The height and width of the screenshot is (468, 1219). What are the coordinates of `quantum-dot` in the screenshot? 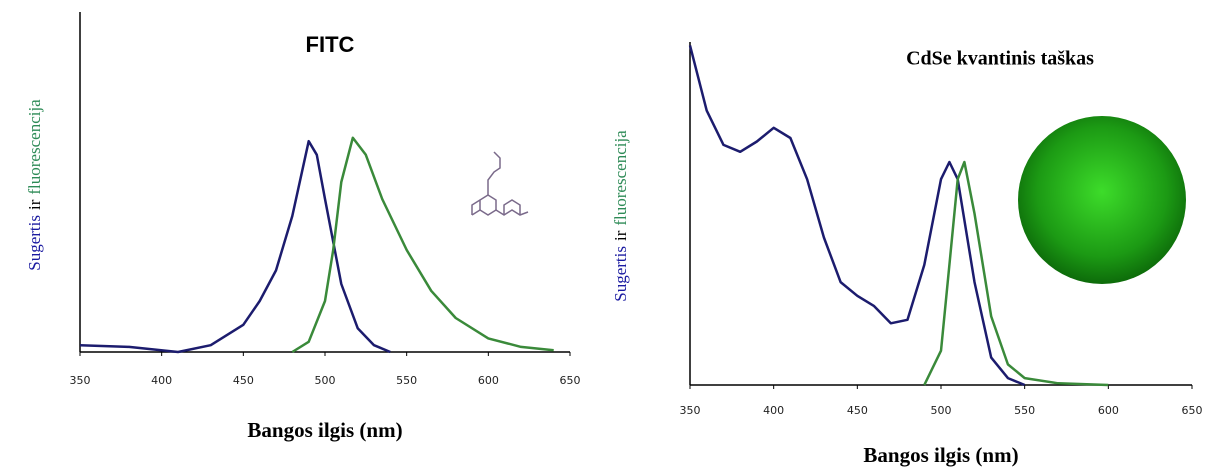 It's located at (1102, 200).